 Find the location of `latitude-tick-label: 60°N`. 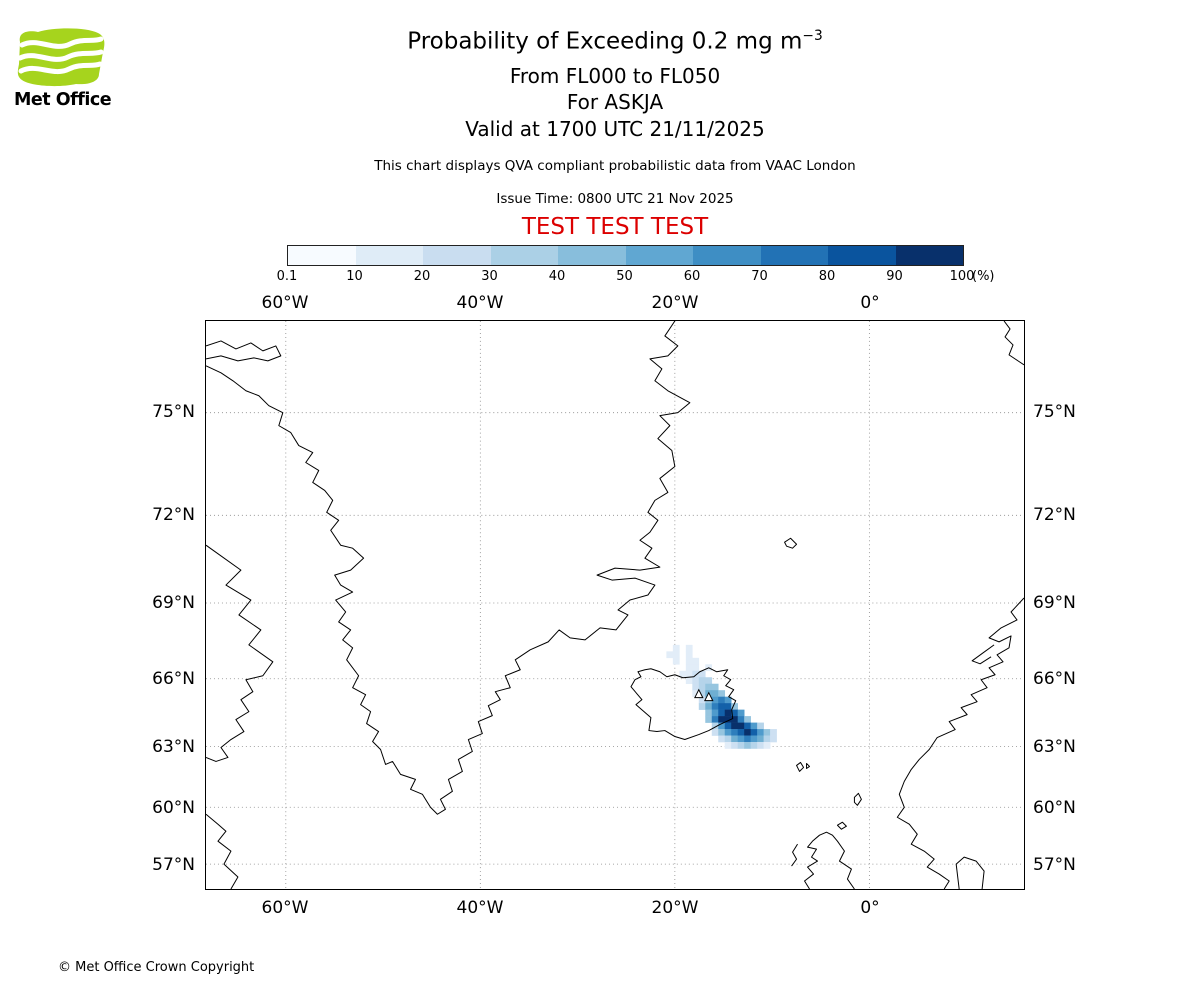

latitude-tick-label: 60°N is located at coordinates (1054, 808).